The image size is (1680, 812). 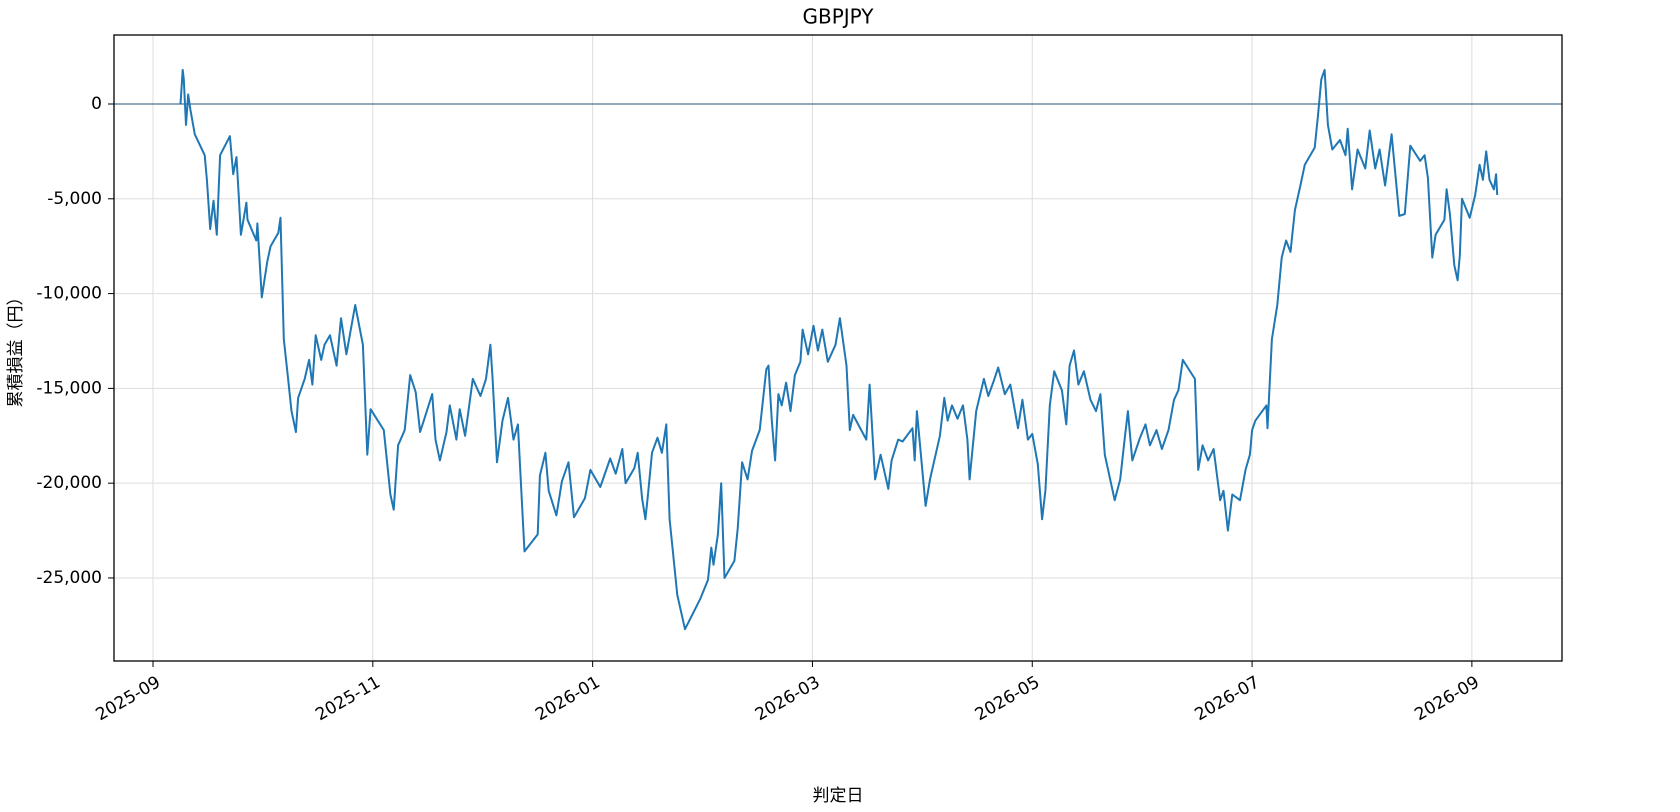 What do you see at coordinates (16, 348) in the screenshot?
I see `y-axis-label: 累積損益（円）` at bounding box center [16, 348].